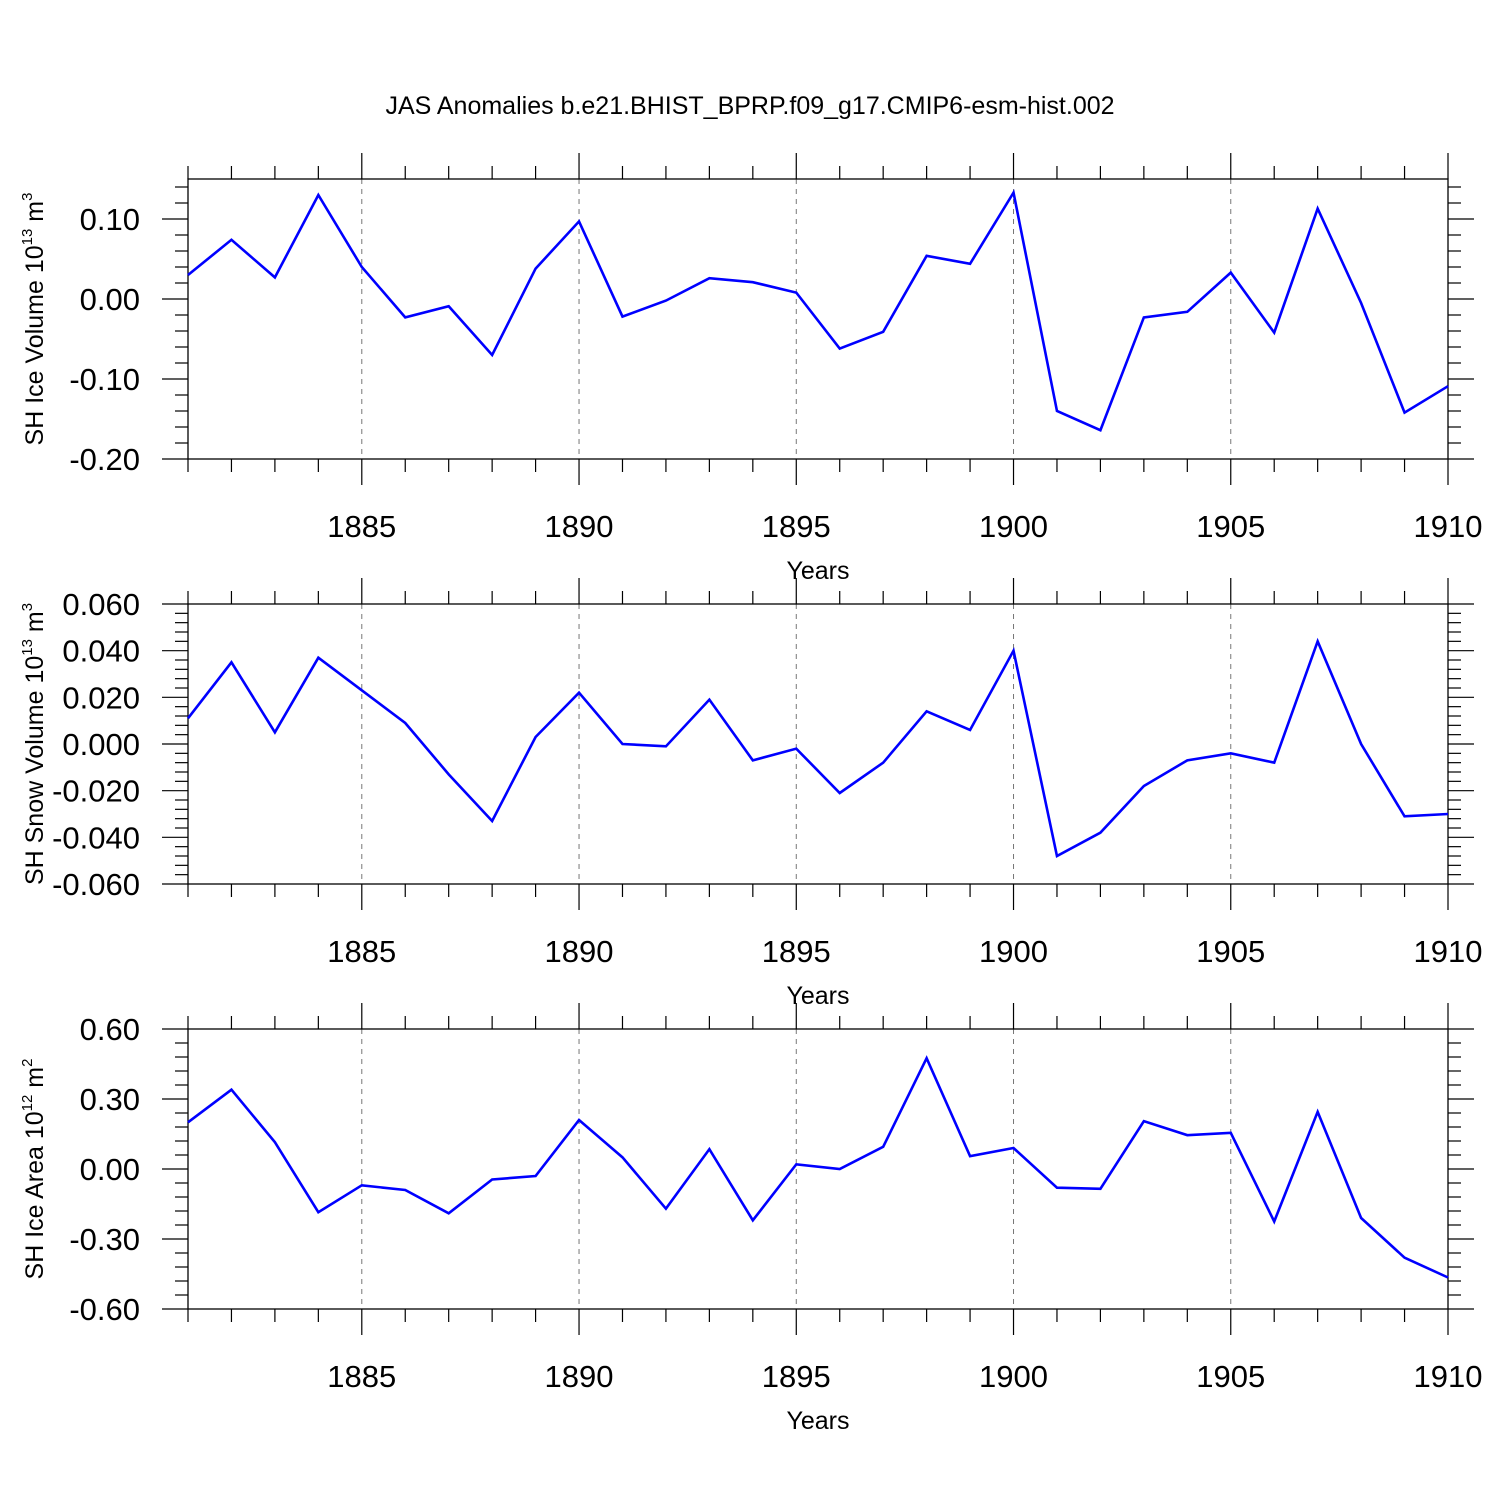 The height and width of the screenshot is (1500, 1500). What do you see at coordinates (34, 744) in the screenshot?
I see `y-axis-label: SH Snow Volume 1013 m3` at bounding box center [34, 744].